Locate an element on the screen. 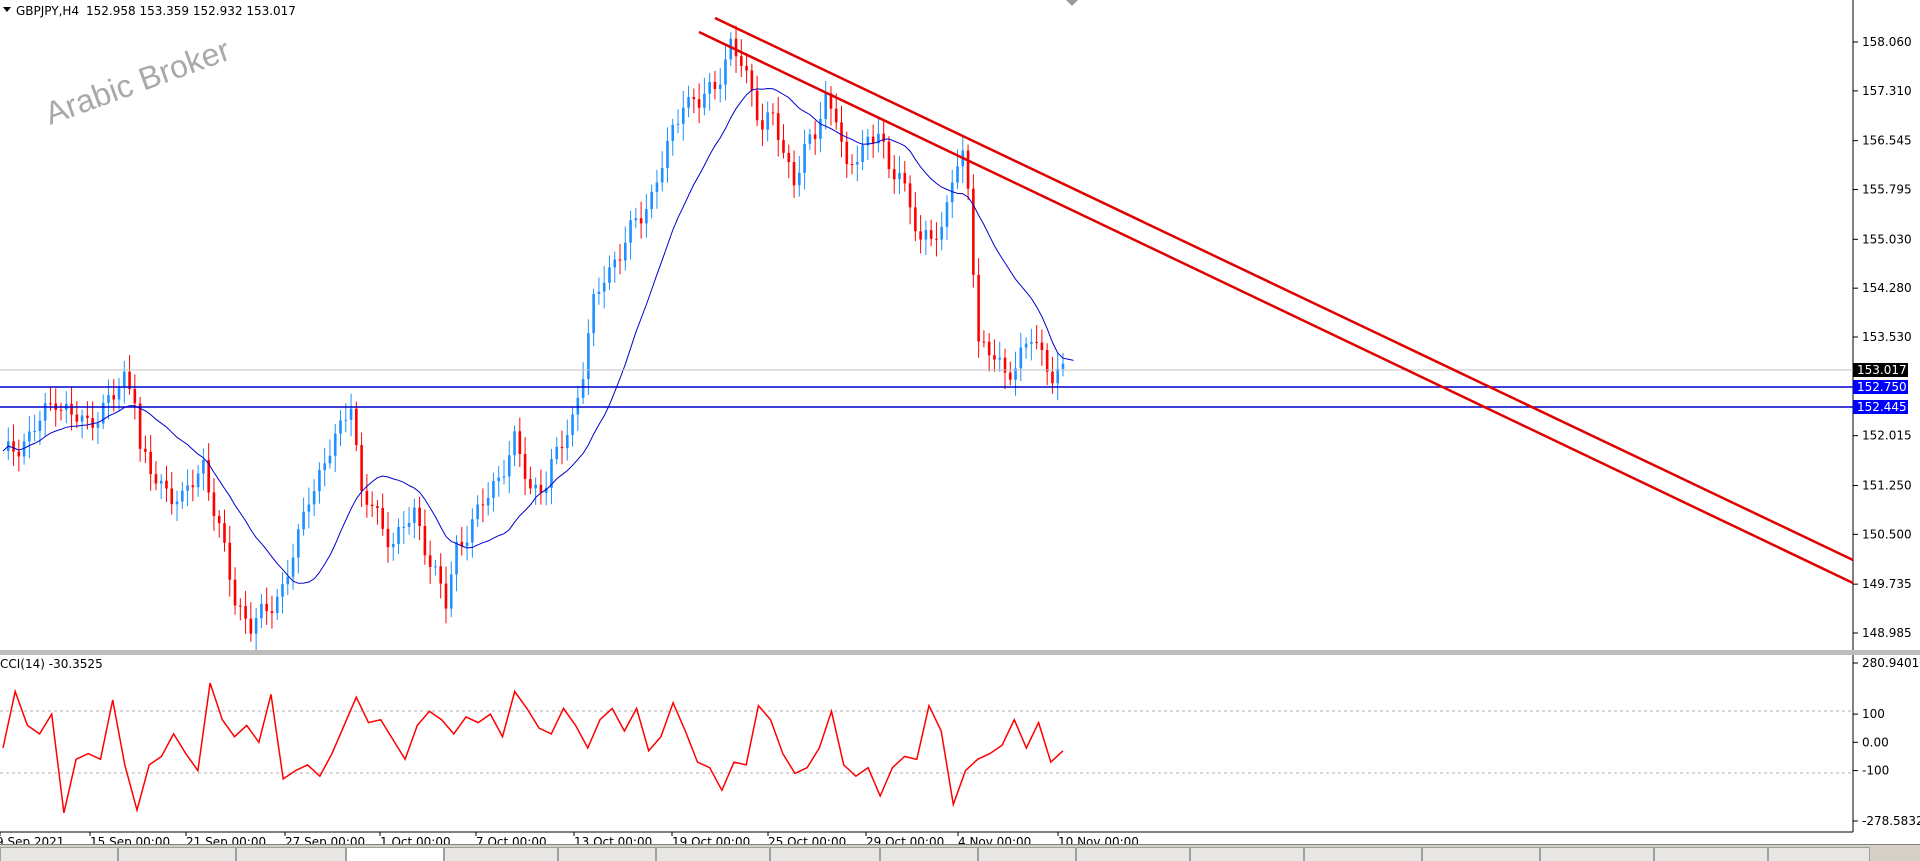 Image resolution: width=1920 pixels, height=861 pixels. cci-tick-label: -100 is located at coordinates (1875, 771).